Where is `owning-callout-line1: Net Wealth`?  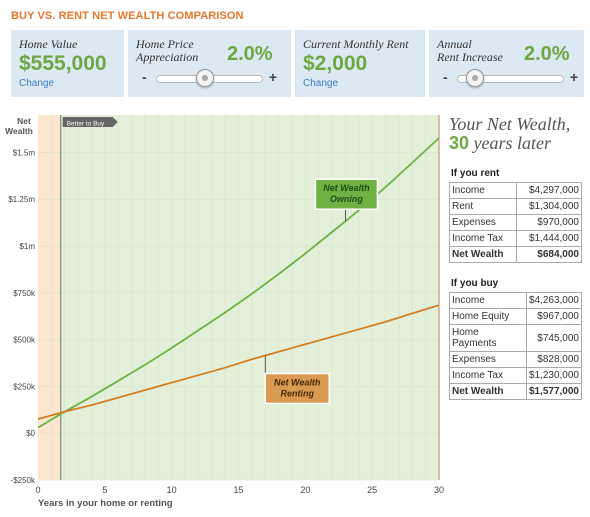 owning-callout-line1: Net Wealth is located at coordinates (346, 188).